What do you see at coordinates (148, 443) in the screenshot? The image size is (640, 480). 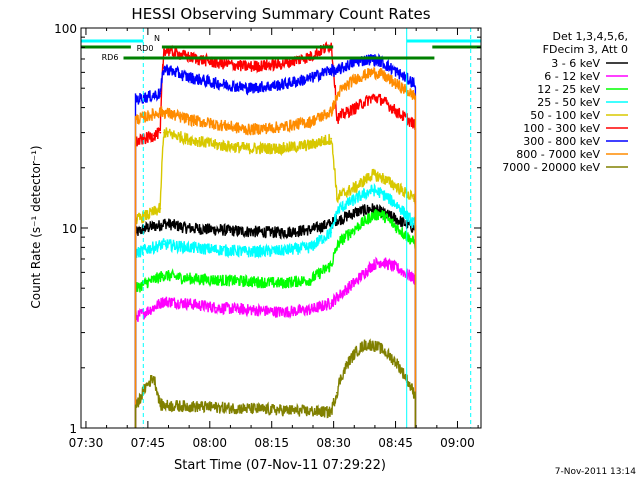 I see `x-tick-label: 07:45` at bounding box center [148, 443].